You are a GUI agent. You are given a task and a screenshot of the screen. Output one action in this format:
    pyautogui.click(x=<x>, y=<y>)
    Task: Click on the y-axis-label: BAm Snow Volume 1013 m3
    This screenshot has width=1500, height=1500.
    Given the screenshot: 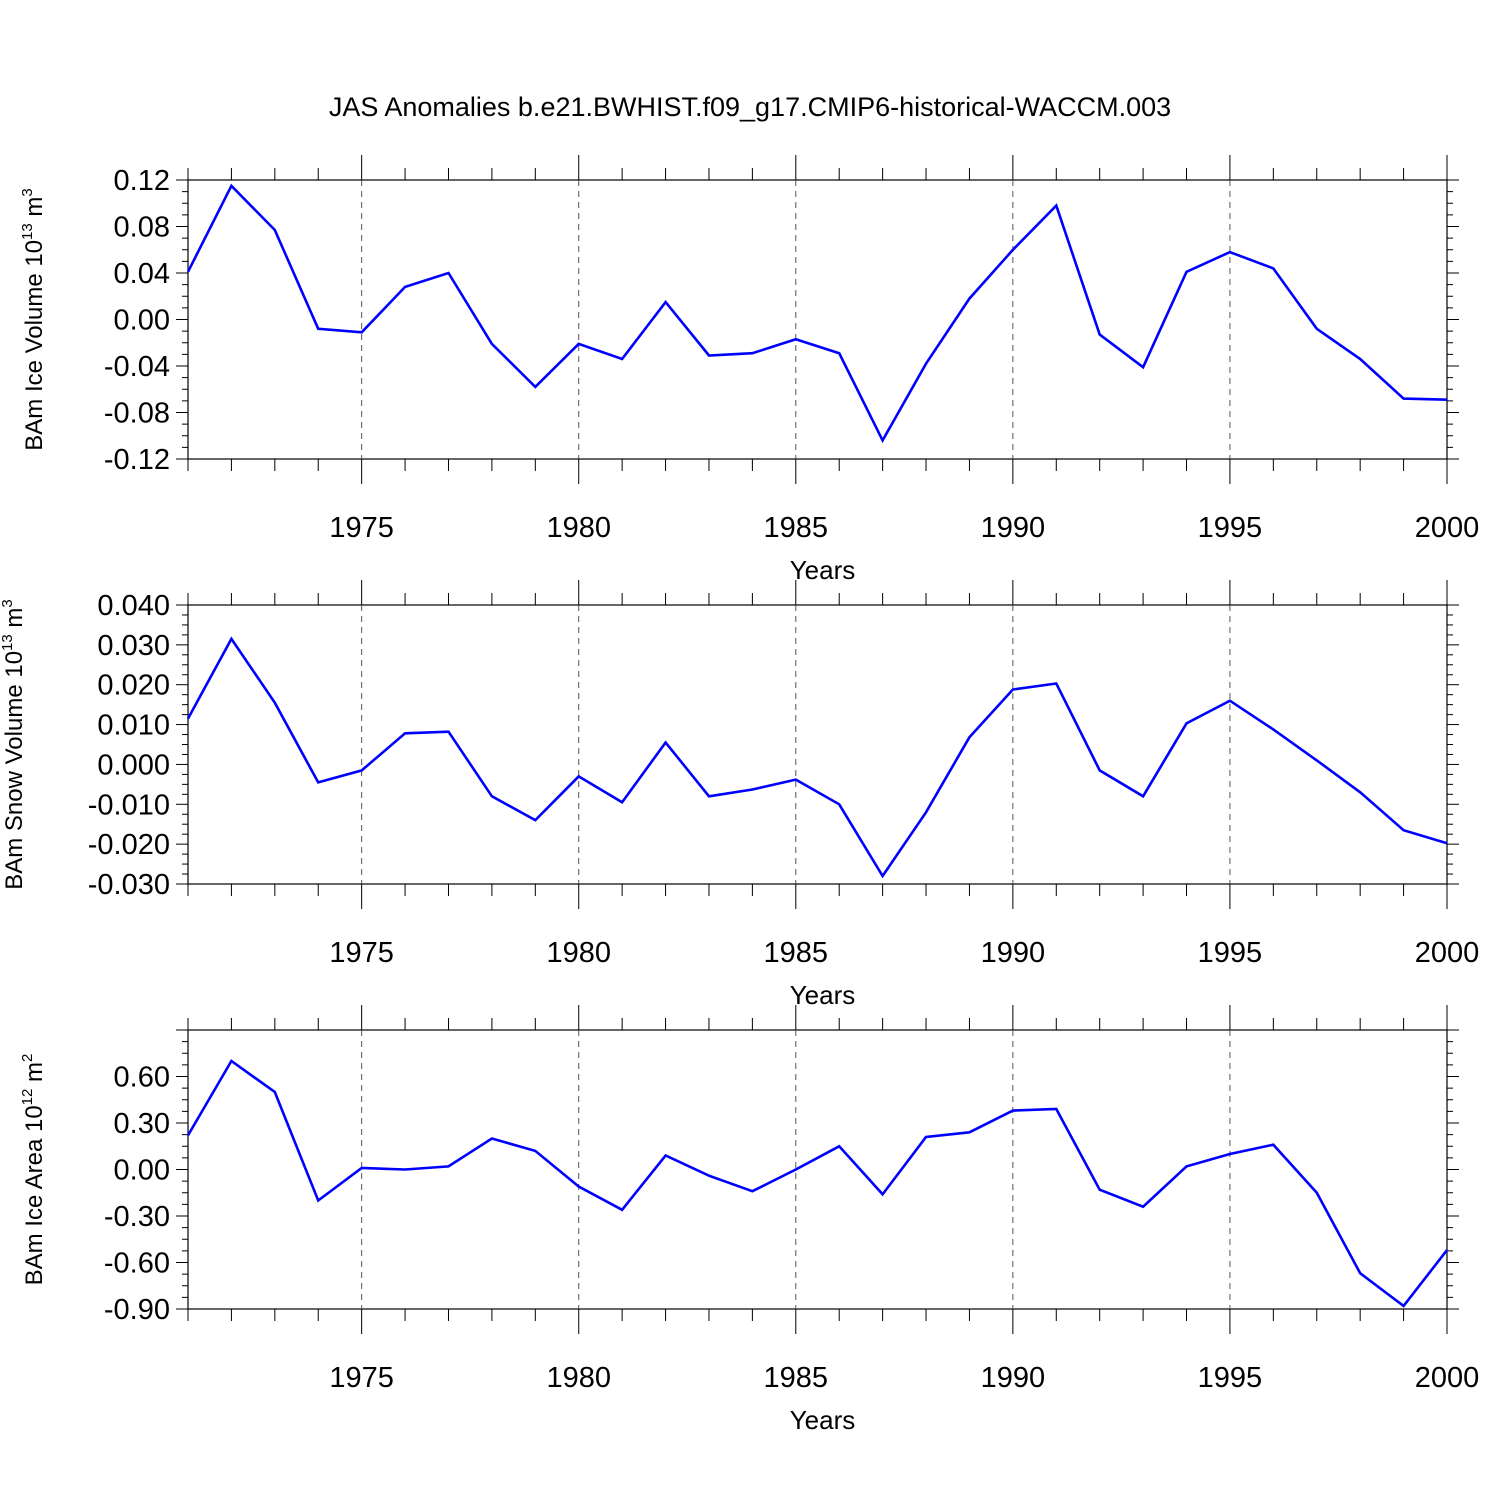 What is the action you would take?
    pyautogui.click(x=14, y=744)
    